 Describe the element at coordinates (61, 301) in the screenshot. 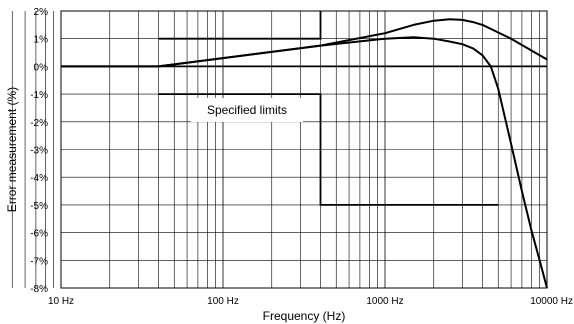

I see `x-tick-label: 10 Hz` at that location.